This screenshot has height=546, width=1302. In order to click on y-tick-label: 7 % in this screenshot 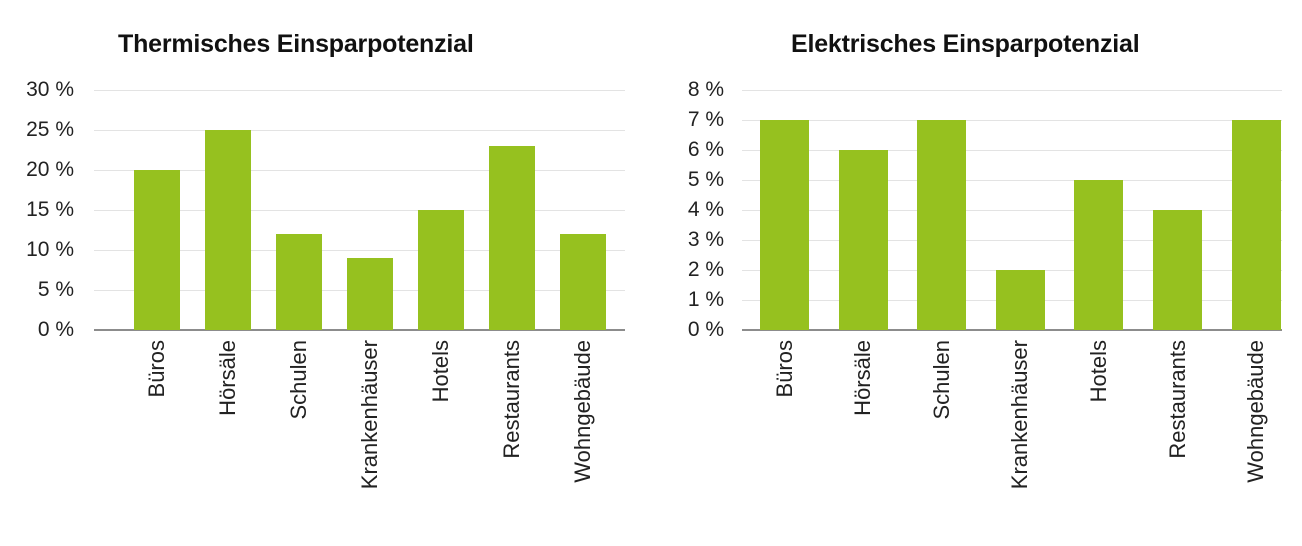, I will do `click(705, 119)`.